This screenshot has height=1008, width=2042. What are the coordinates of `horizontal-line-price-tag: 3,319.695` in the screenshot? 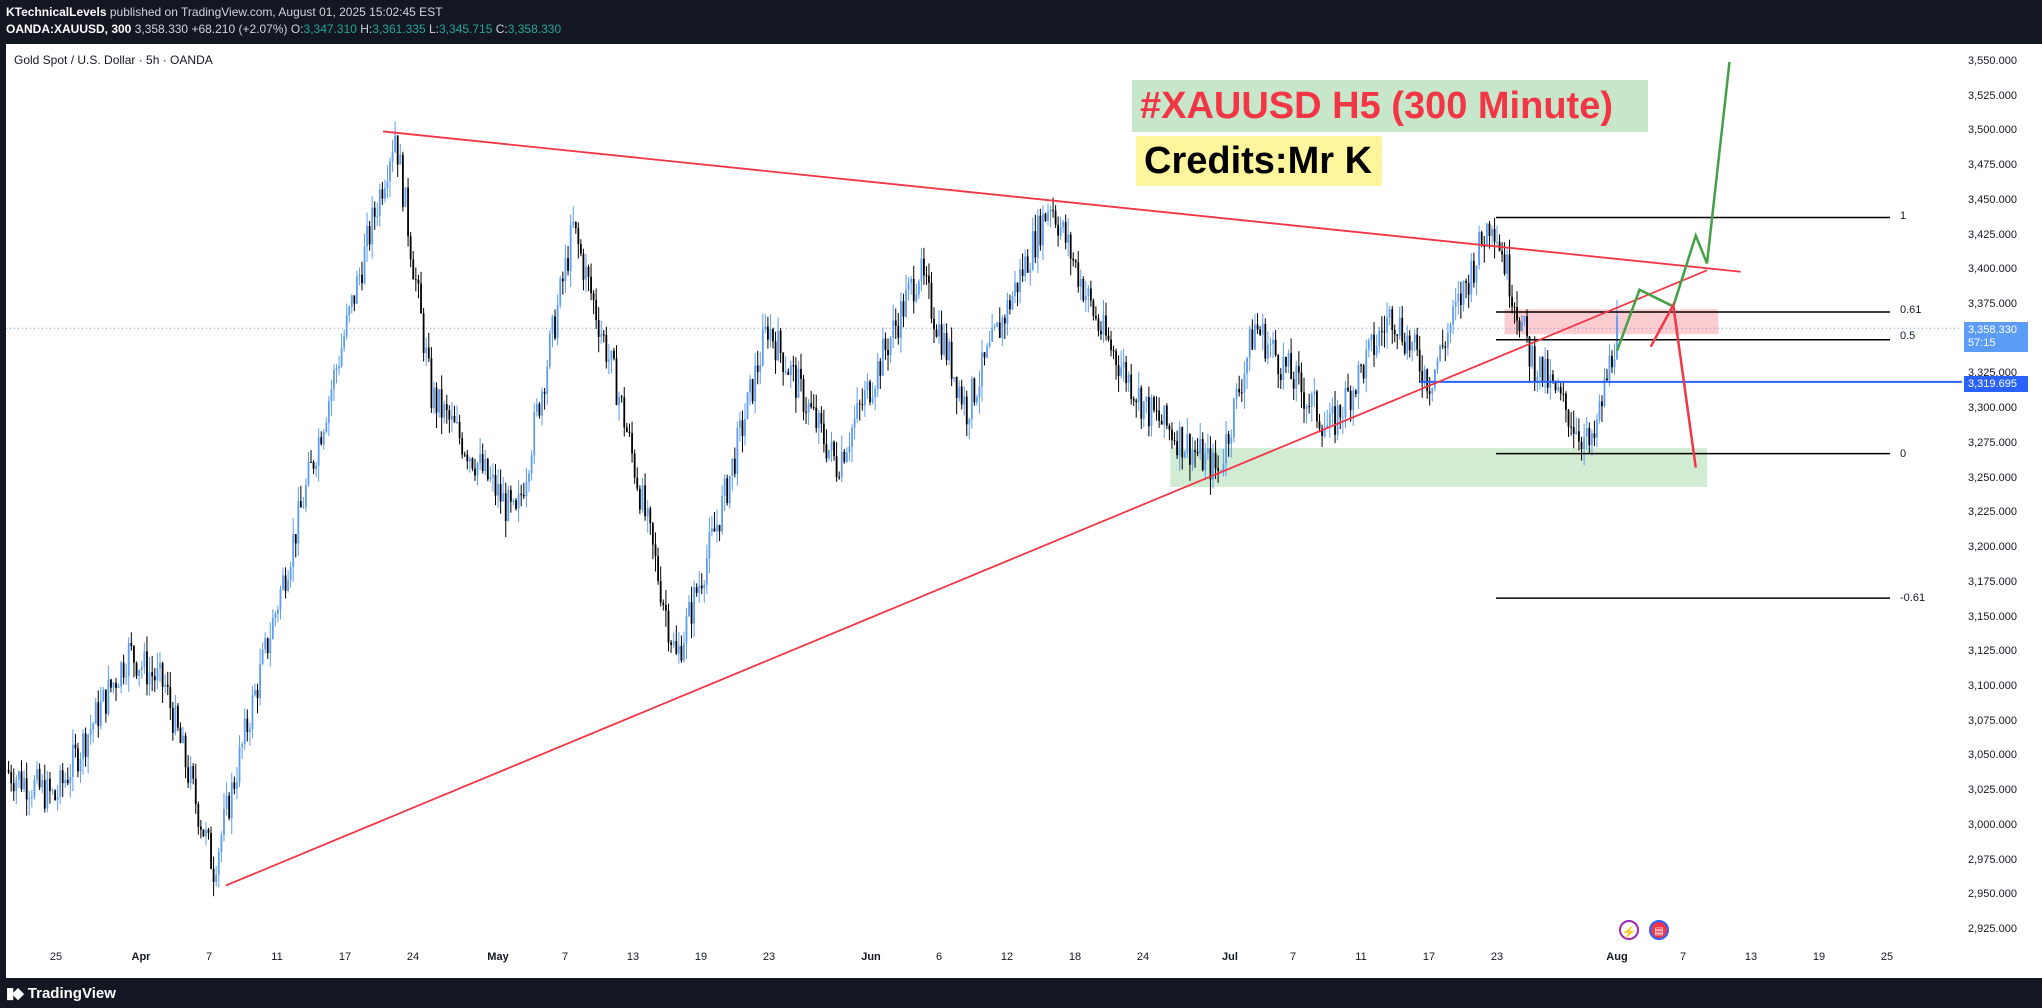 It's located at (1996, 384).